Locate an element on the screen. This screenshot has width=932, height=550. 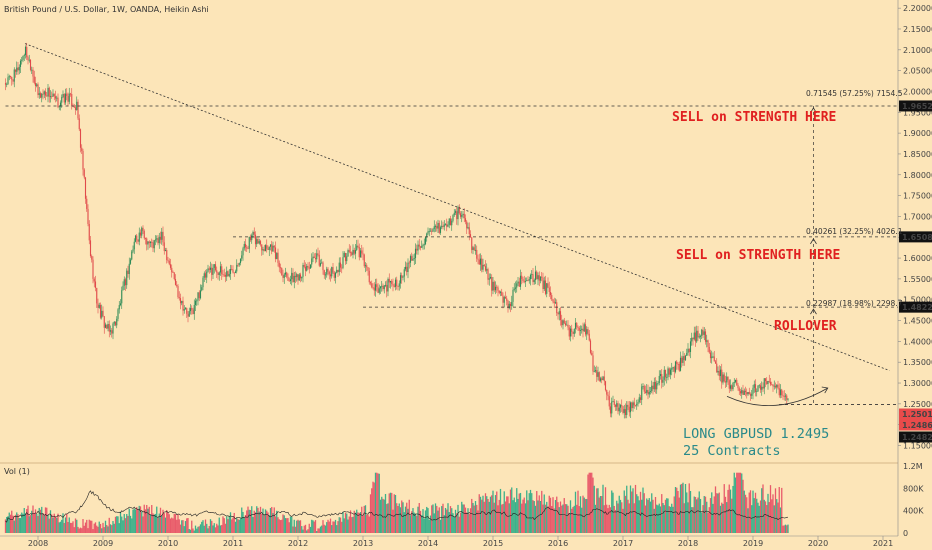
x-tick-label: 2012 is located at coordinates (298, 543).